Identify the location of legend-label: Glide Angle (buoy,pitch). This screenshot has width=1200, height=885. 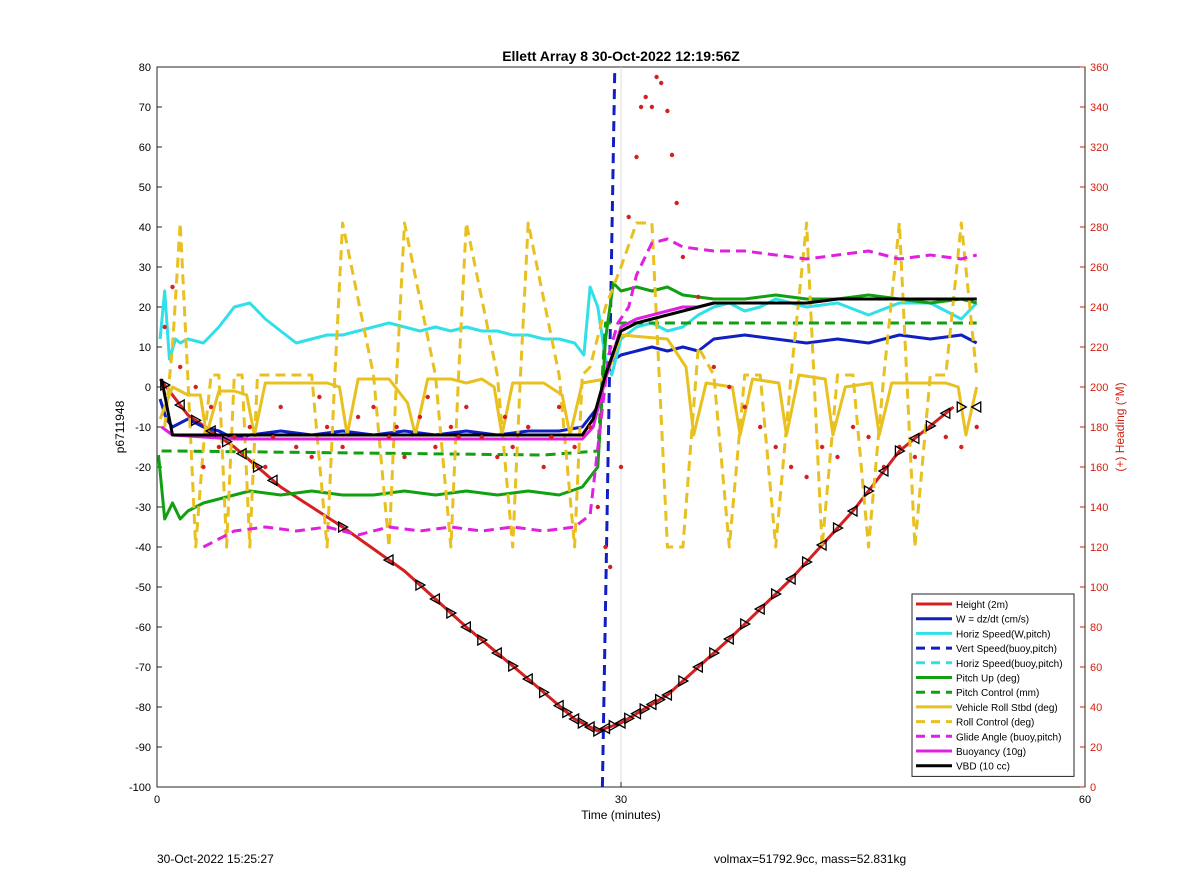
(1008, 737).